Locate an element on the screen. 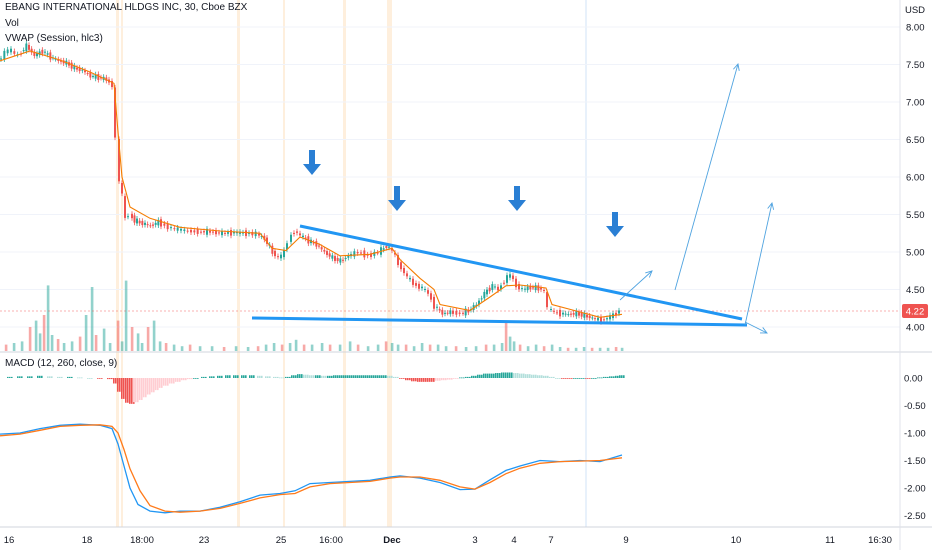 Image resolution: width=932 pixels, height=550 pixels. triangle-lower-trendline is located at coordinates (499, 321).